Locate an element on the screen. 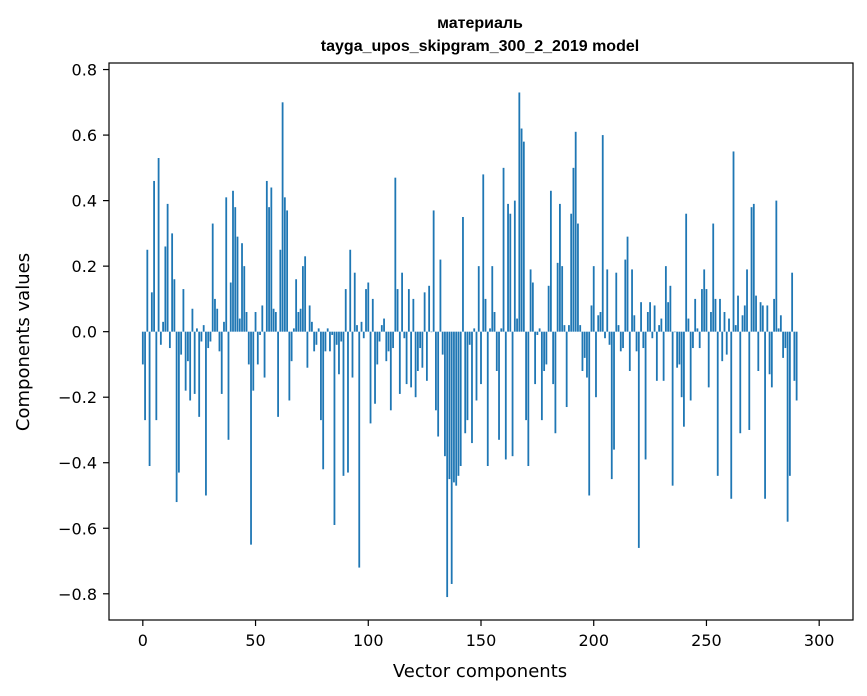 This screenshot has height=696, width=867. x-tick-label: 300 is located at coordinates (819, 640).